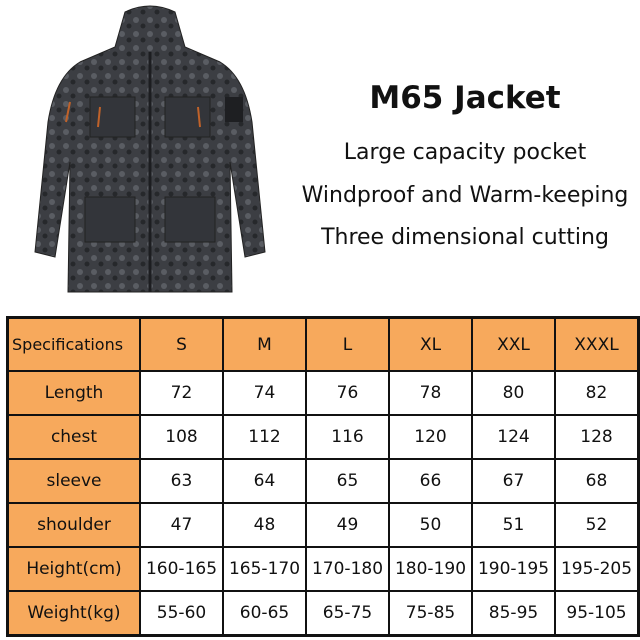  Describe the element at coordinates (73, 481) in the screenshot. I see `row-label: sleeve` at that location.